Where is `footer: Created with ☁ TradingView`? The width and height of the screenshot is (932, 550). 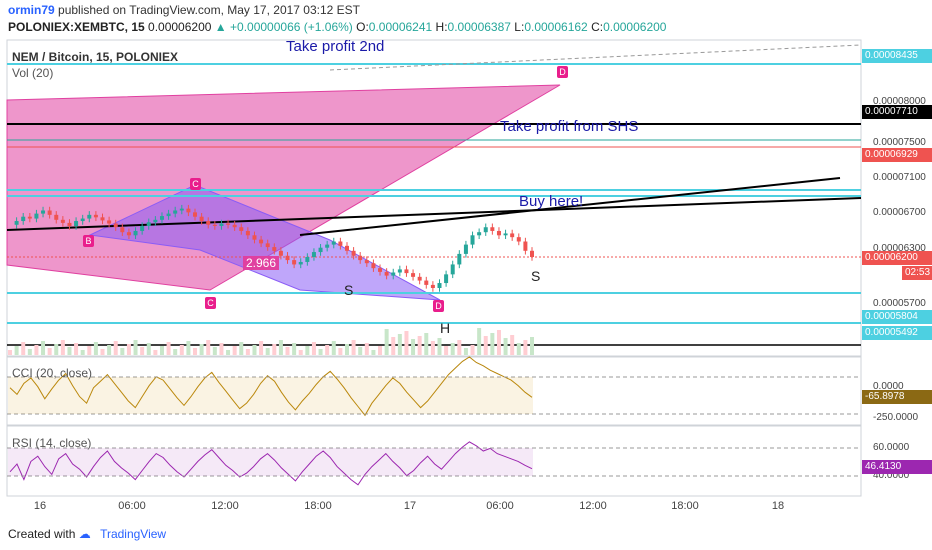
footer: Created with ☁ TradingView is located at coordinates (87, 534).